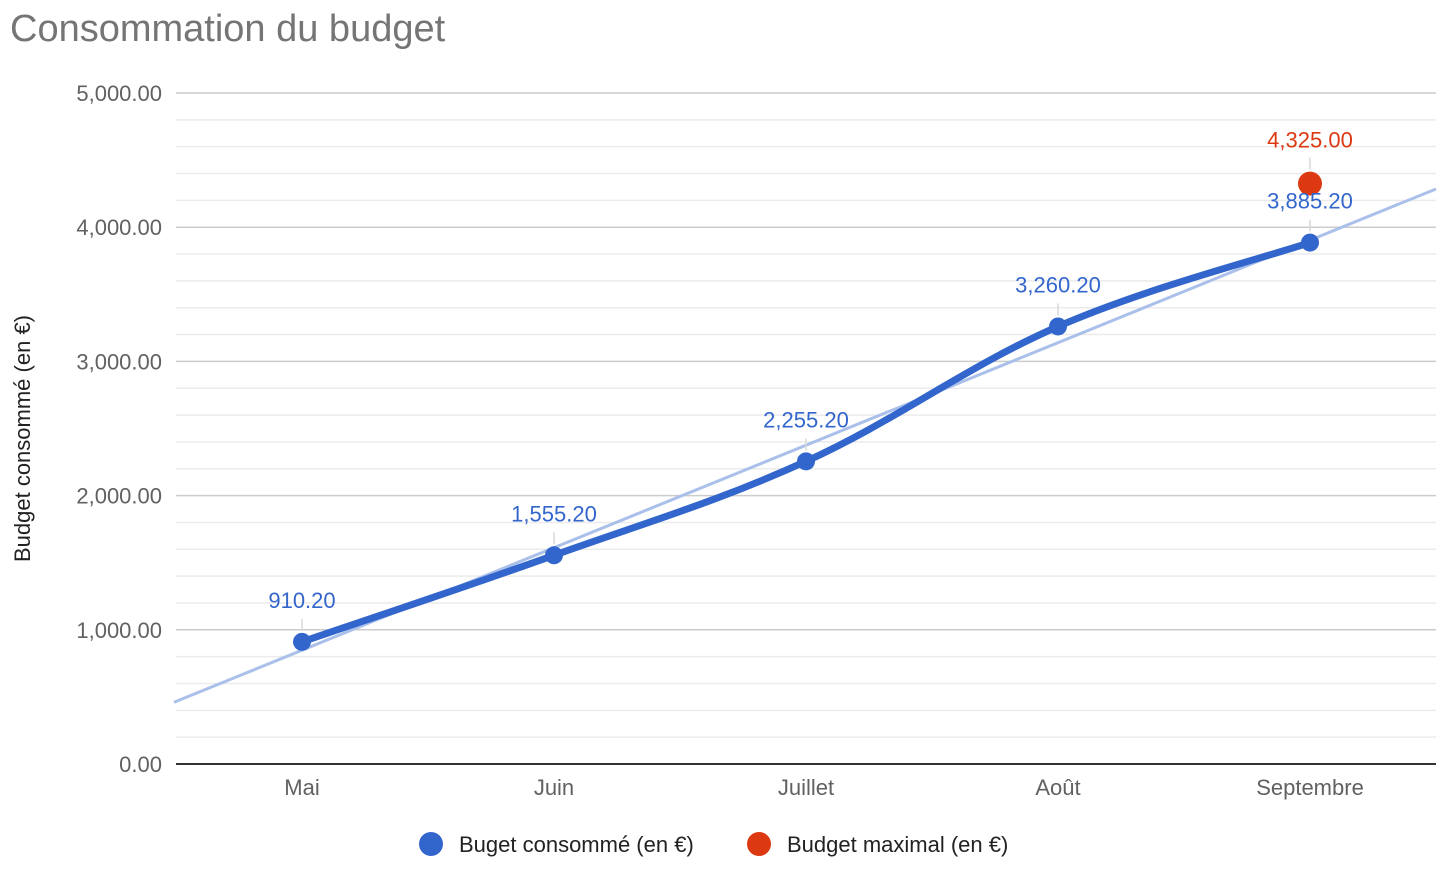 This screenshot has height=873, width=1439. I want to click on data-label: 910.20, so click(301, 600).